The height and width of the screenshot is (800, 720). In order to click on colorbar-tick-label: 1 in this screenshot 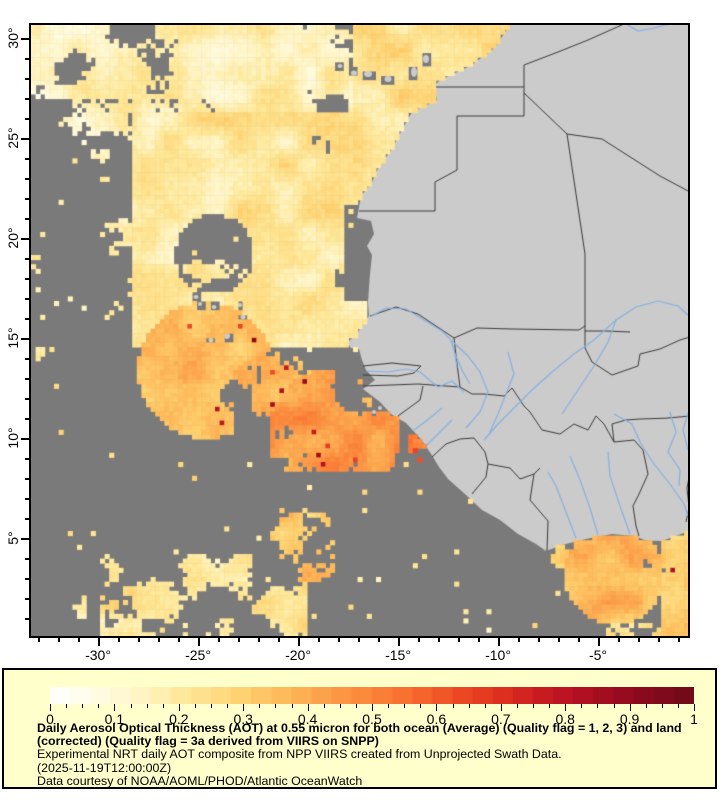, I will do `click(694, 719)`.